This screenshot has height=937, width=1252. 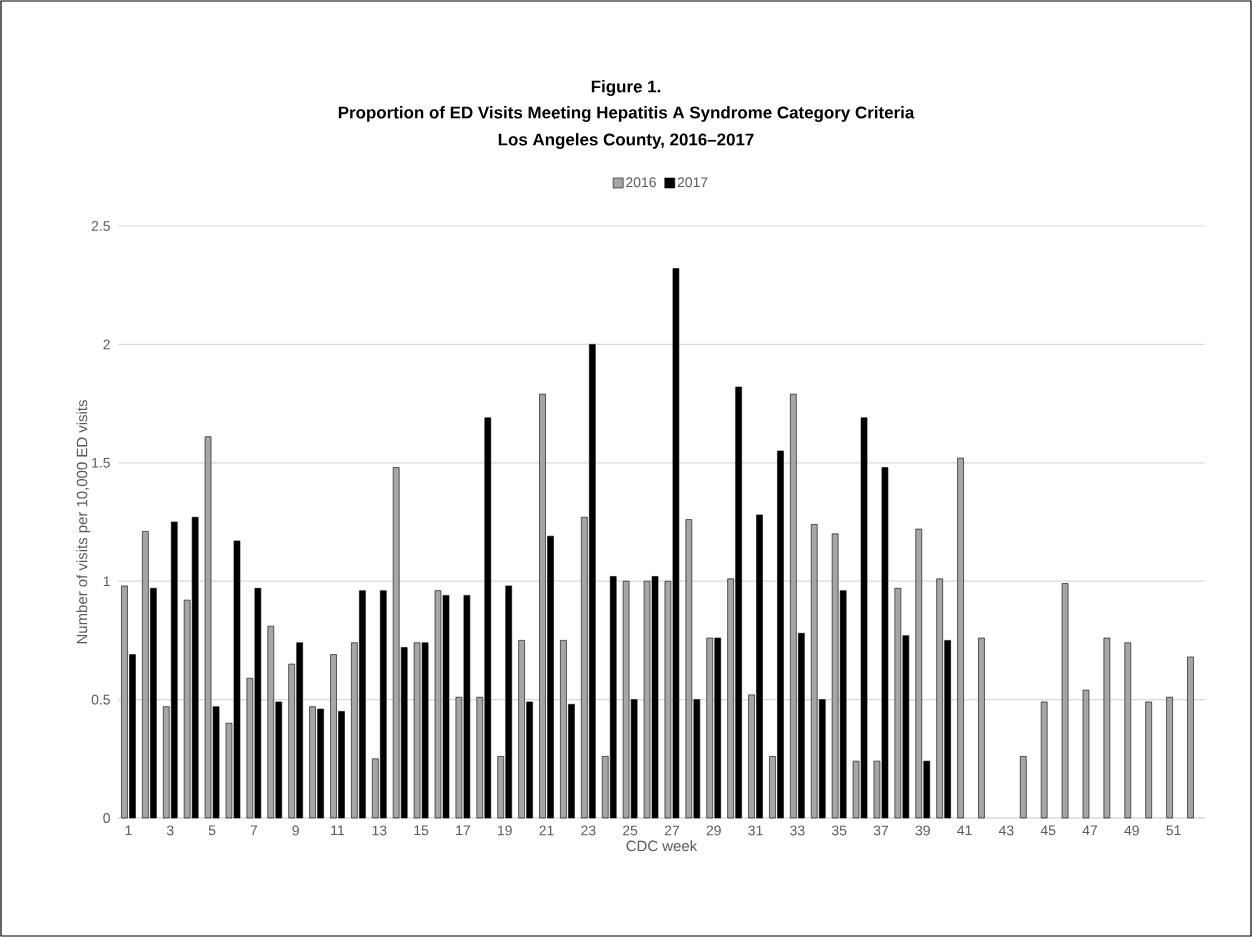 I want to click on x-tick-label: 43, so click(x=1006, y=830).